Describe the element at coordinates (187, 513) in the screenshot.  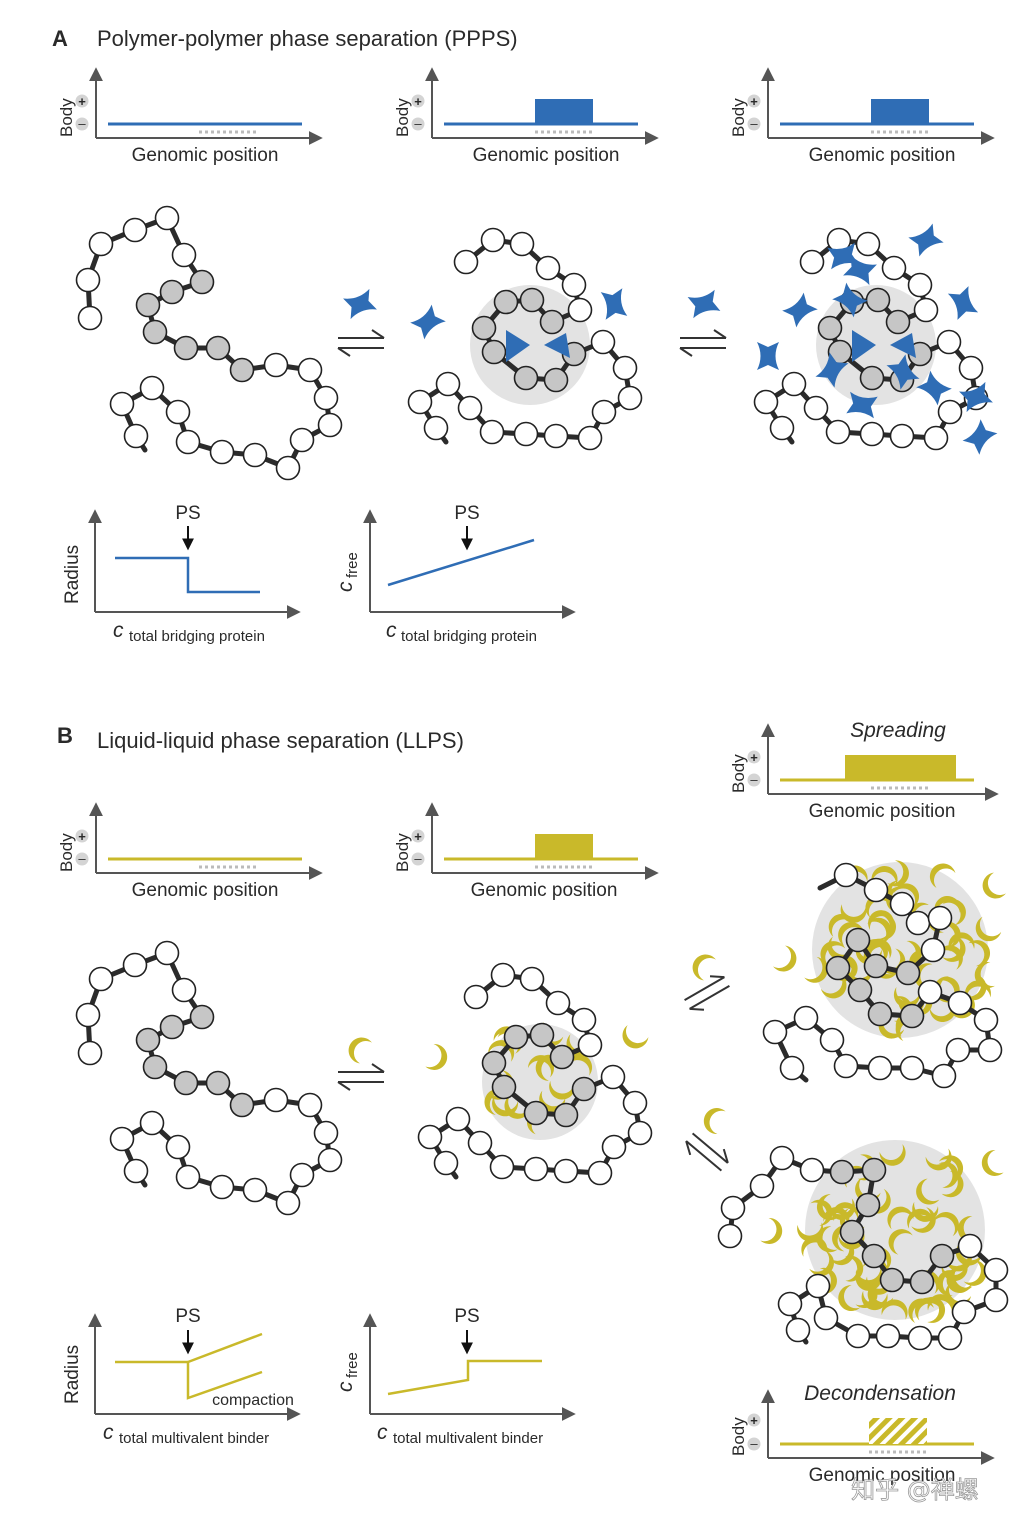
I see `plot-a-radius-marker: PS` at that location.